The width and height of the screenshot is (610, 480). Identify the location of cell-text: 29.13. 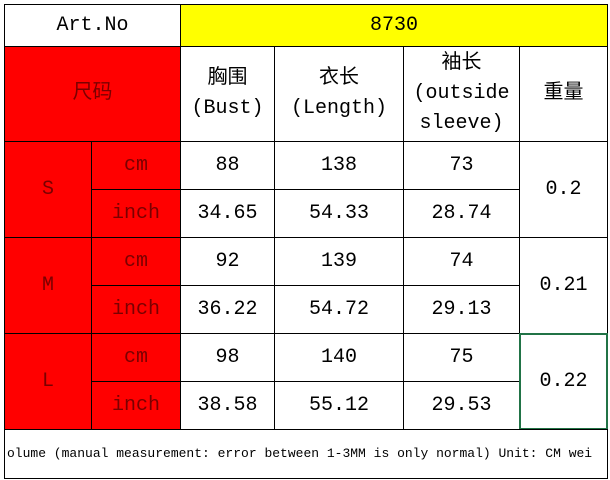
(461, 309).